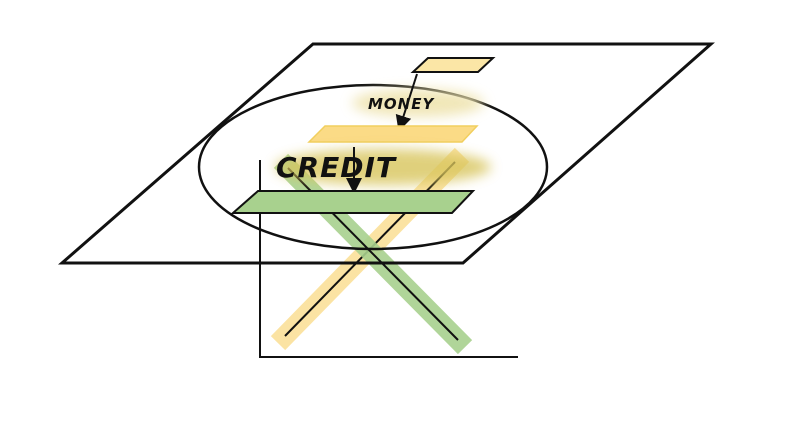  I want to click on money-label: MONEY, so click(401, 104).